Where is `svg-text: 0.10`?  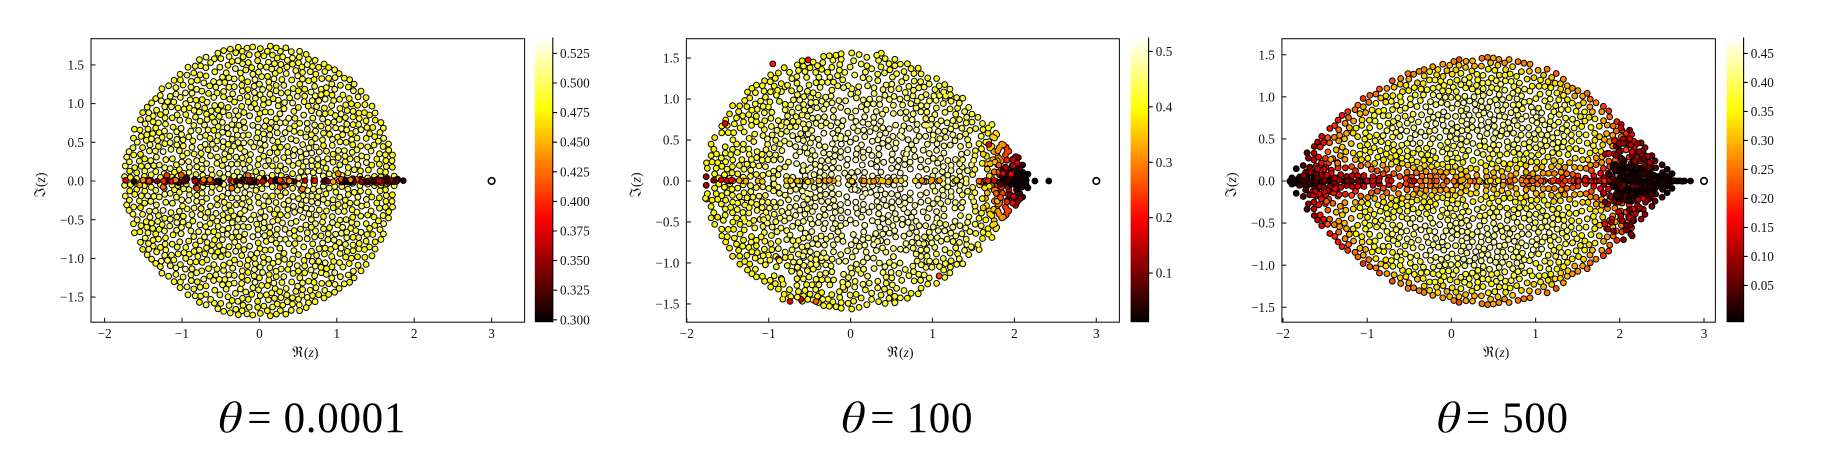
svg-text: 0.10 is located at coordinates (1762, 256).